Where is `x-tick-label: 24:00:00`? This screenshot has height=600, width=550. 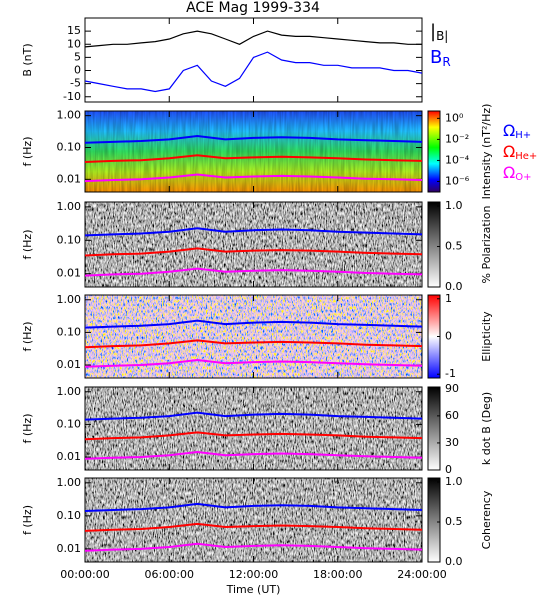 x-tick-label: 24:00:00 is located at coordinates (421, 574).